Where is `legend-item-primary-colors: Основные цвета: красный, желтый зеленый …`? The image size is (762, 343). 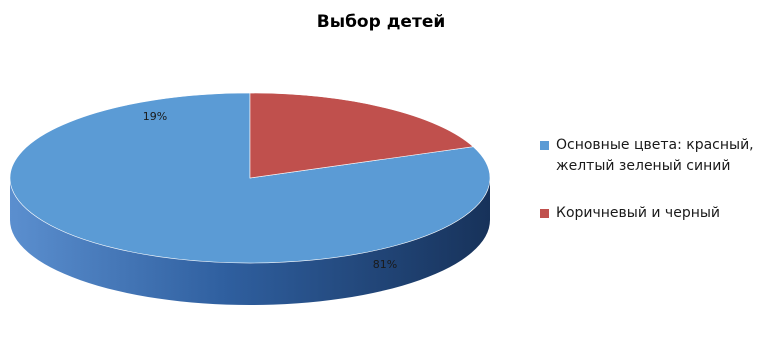 legend-item-primary-colors: Основные цвета: красный, желтый зеленый … is located at coordinates (650, 156).